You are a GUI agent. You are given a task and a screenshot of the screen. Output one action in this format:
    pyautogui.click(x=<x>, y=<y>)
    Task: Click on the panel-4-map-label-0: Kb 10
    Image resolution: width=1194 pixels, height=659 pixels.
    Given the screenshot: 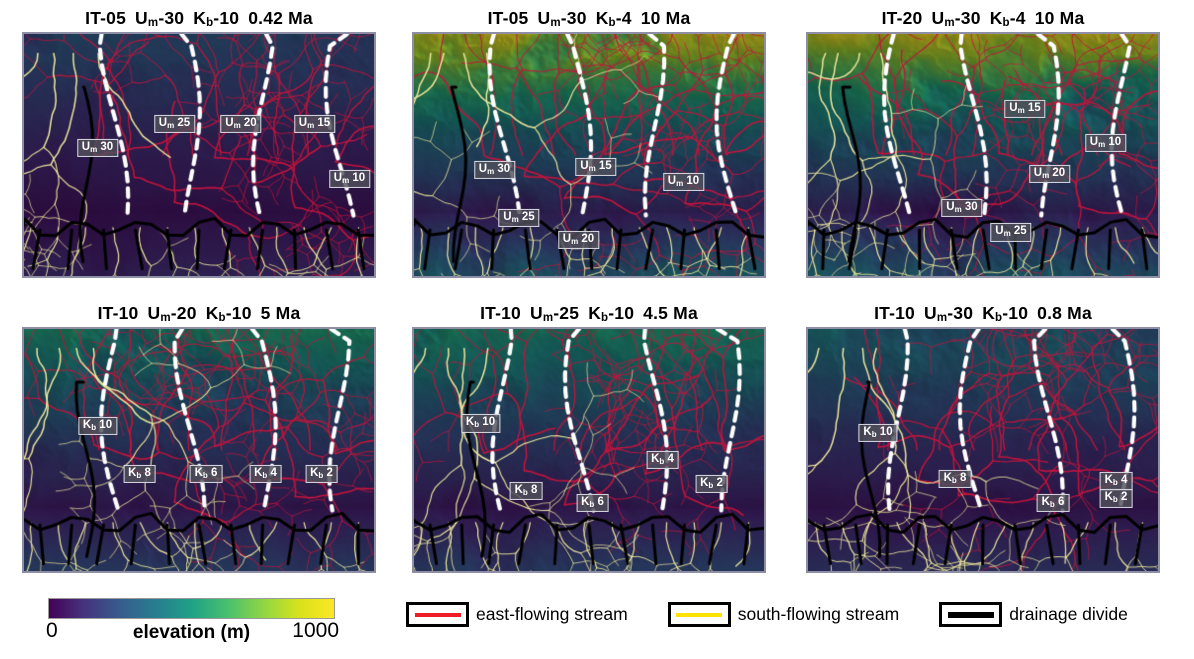 What is the action you would take?
    pyautogui.click(x=97, y=425)
    